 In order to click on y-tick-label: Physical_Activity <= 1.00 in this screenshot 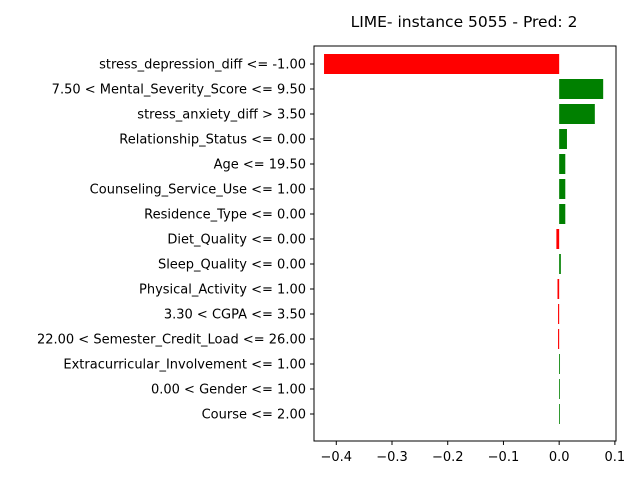, I will do `click(222, 290)`.